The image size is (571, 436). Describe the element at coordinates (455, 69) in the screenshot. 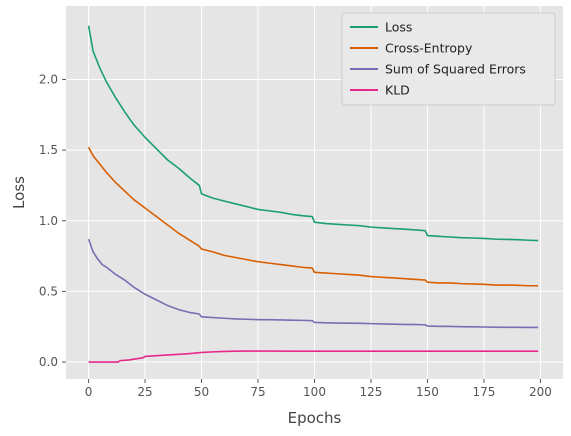

I see `legend-label: Sum of Squared Errors` at that location.